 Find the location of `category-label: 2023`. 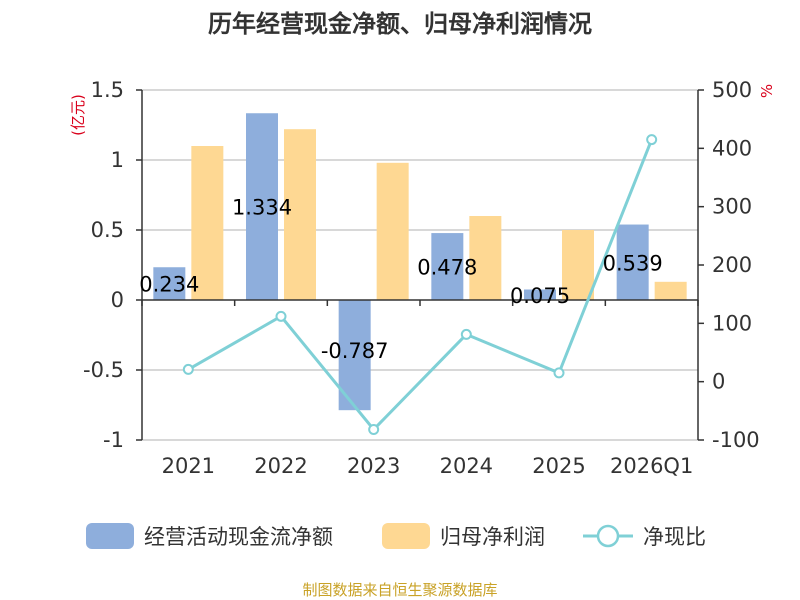

category-label: 2023 is located at coordinates (373, 466).